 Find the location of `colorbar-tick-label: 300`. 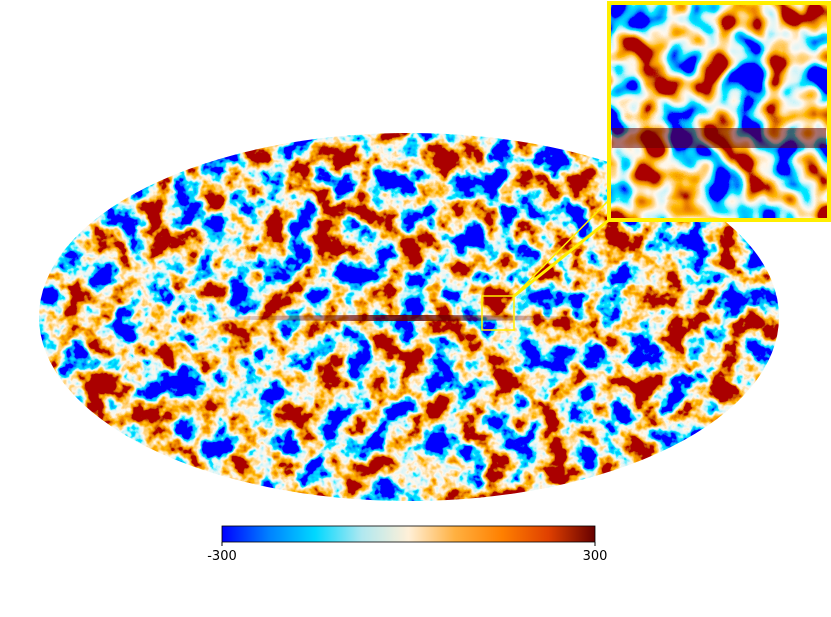

colorbar-tick-label: 300 is located at coordinates (595, 556).